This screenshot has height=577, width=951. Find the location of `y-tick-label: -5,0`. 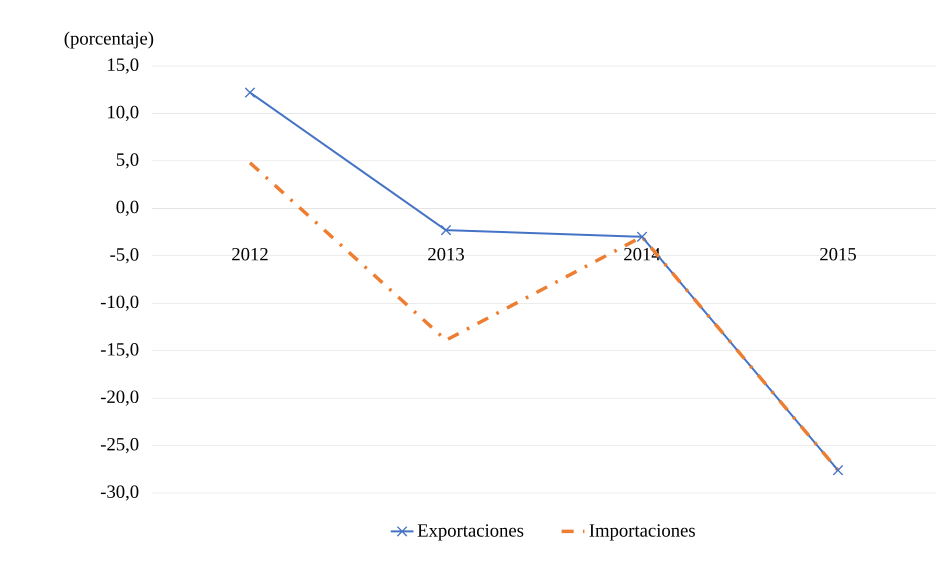

y-tick-label: -5,0 is located at coordinates (124, 256).